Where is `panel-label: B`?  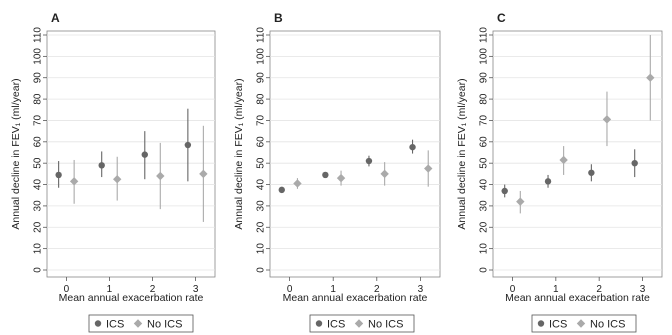 panel-label: B is located at coordinates (278, 18).